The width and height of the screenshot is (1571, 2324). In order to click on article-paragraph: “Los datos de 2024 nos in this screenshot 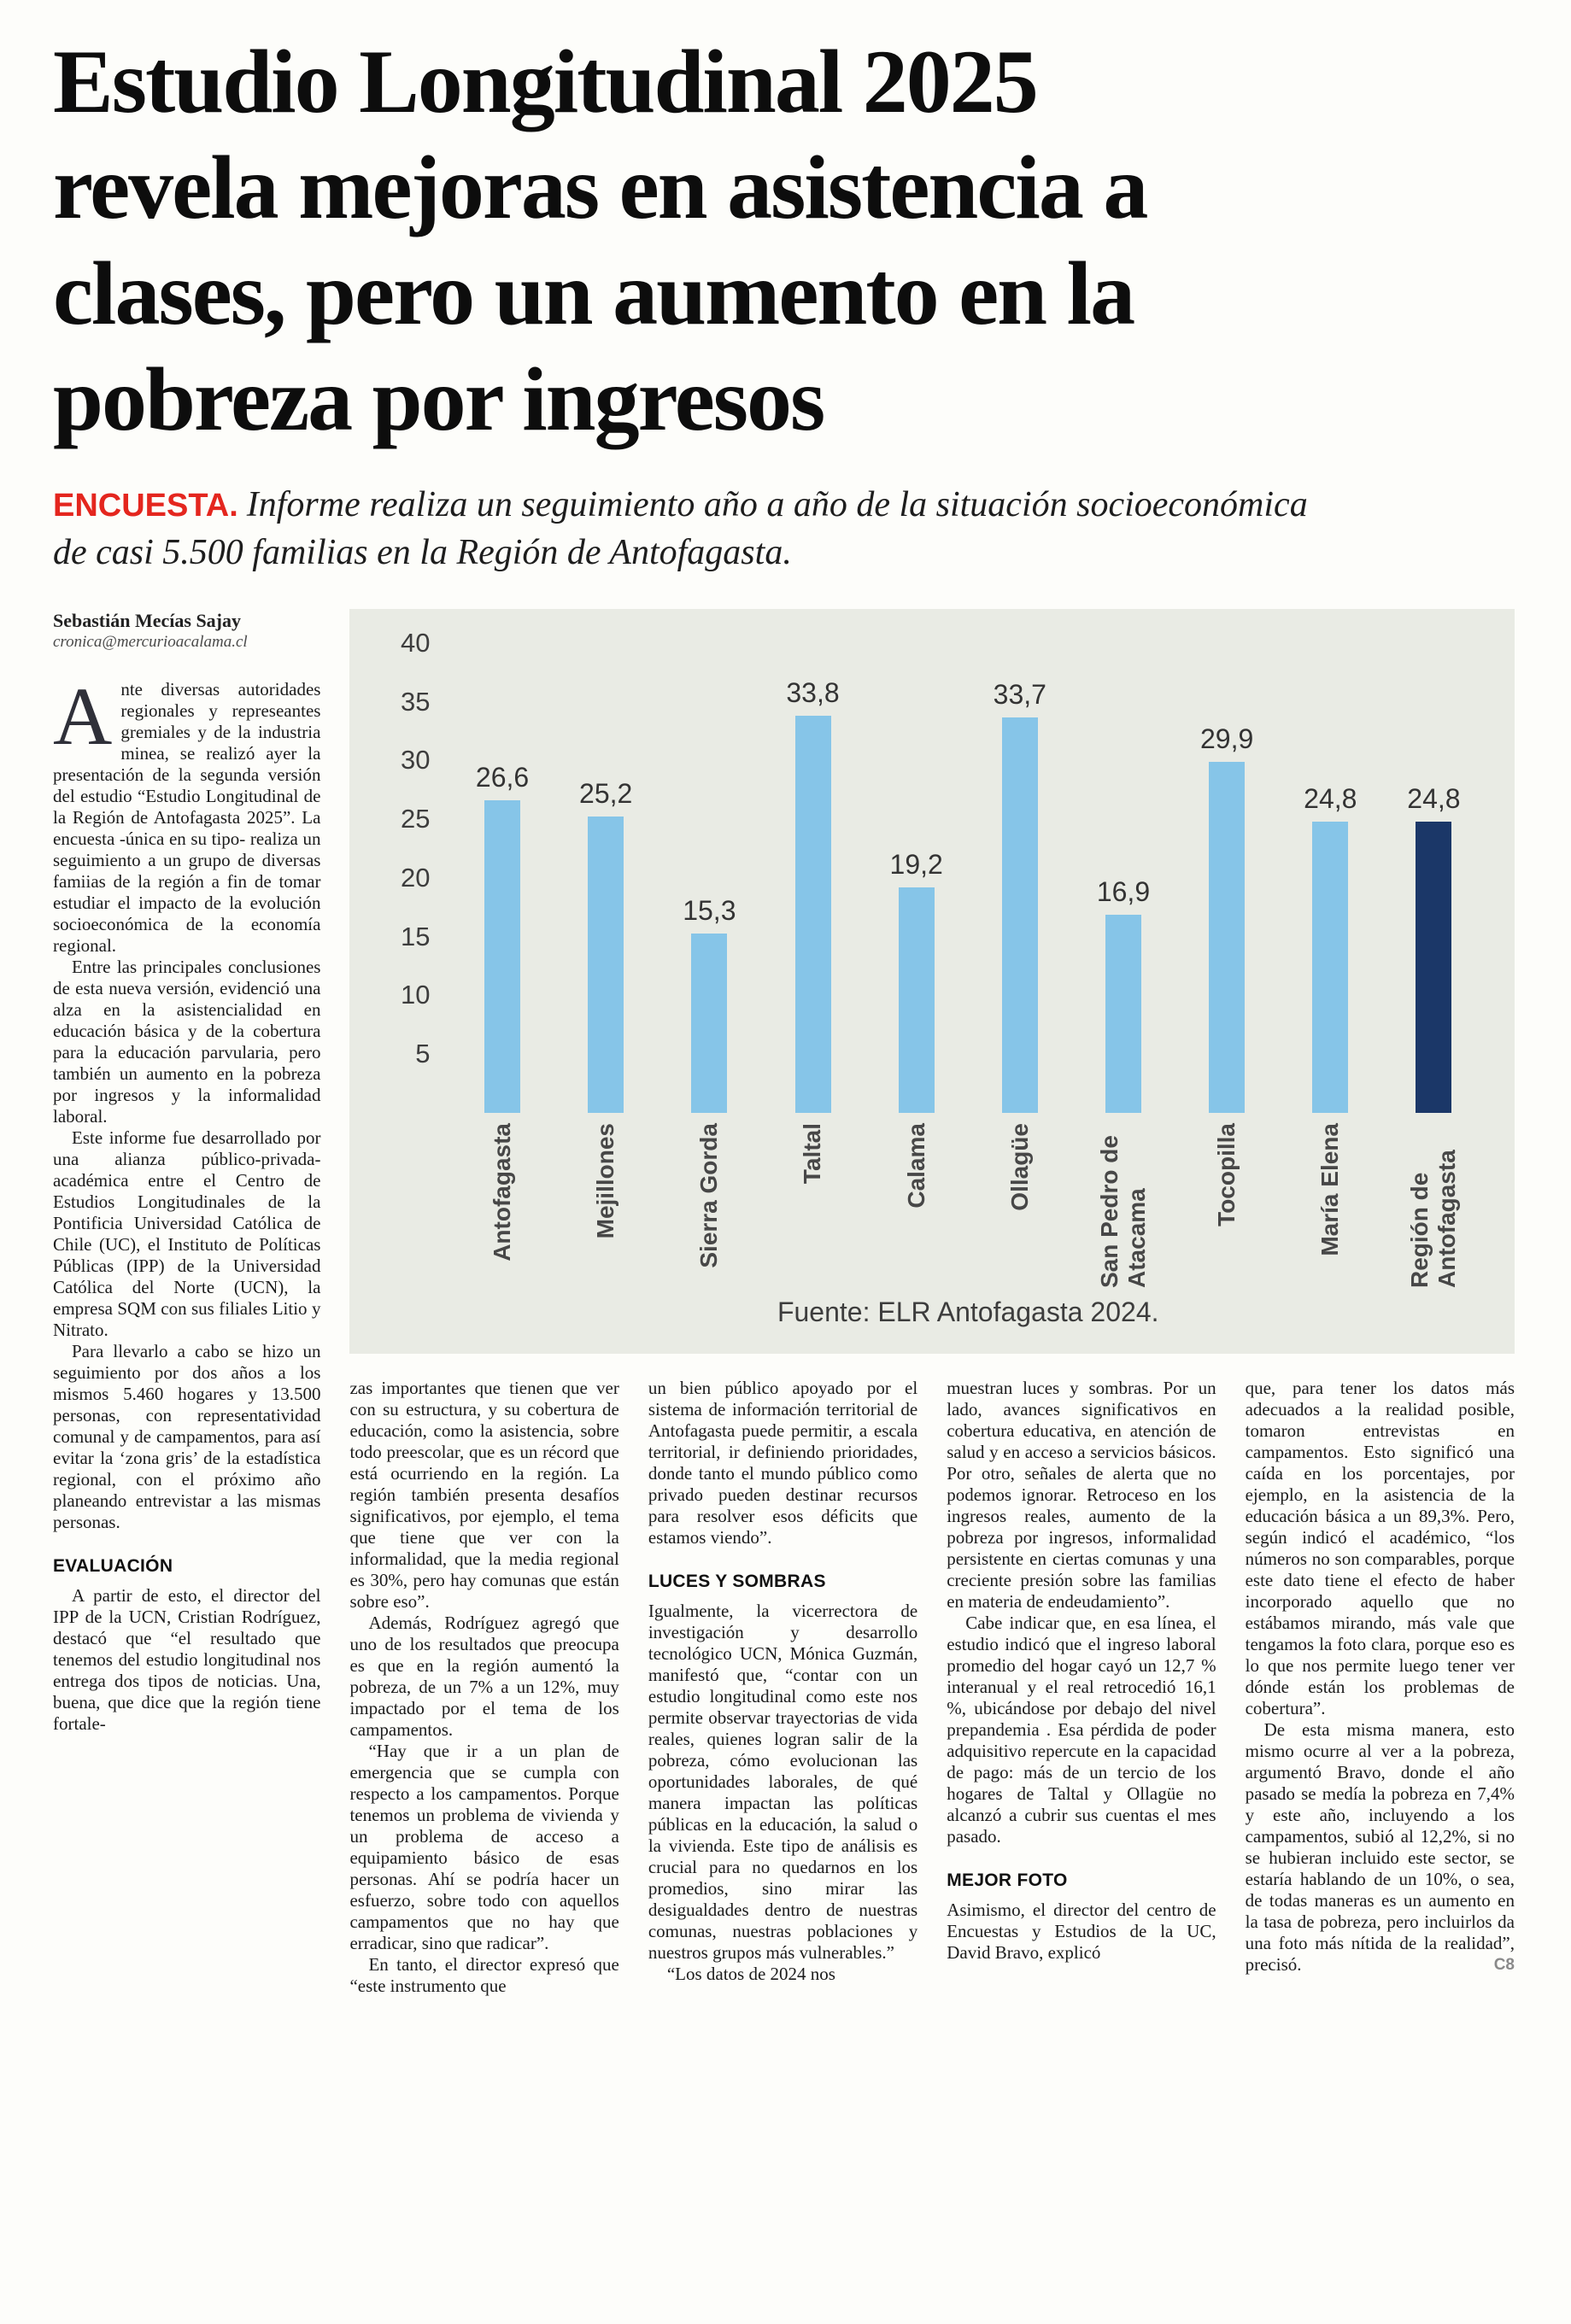, I will do `click(751, 1973)`.